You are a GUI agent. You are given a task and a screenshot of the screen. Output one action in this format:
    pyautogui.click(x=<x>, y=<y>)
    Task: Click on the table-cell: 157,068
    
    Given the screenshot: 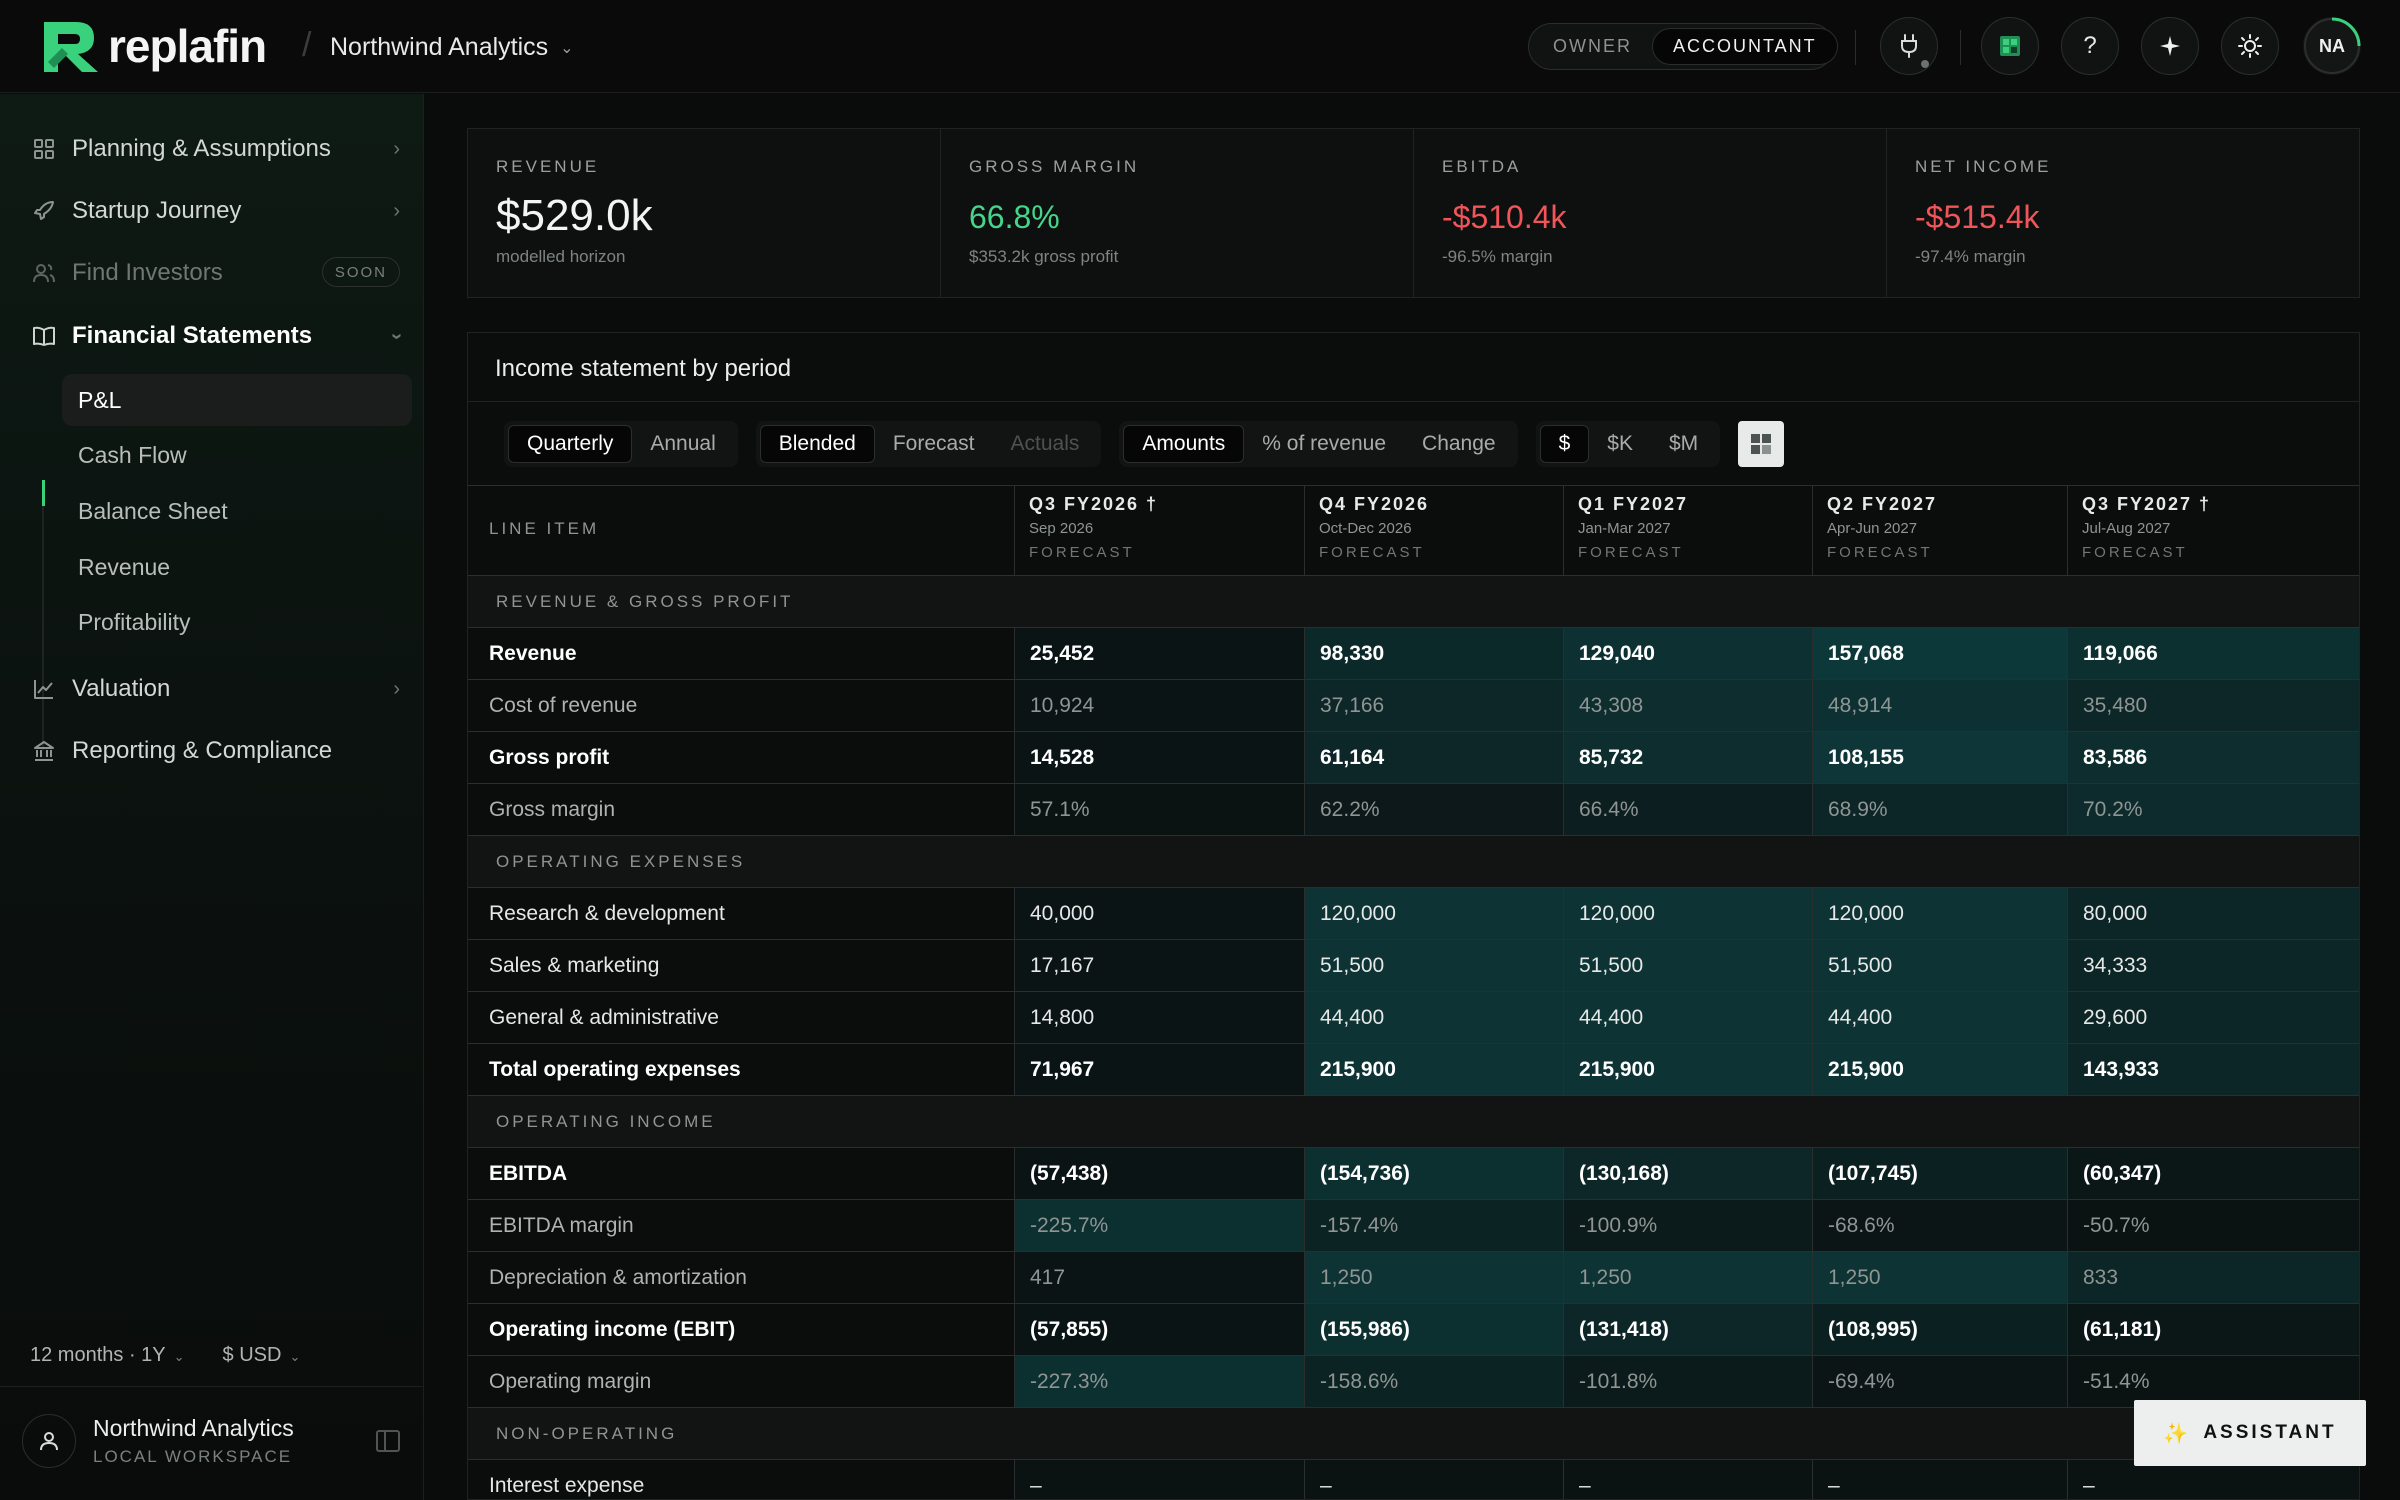 What is the action you would take?
    pyautogui.click(x=1940, y=653)
    